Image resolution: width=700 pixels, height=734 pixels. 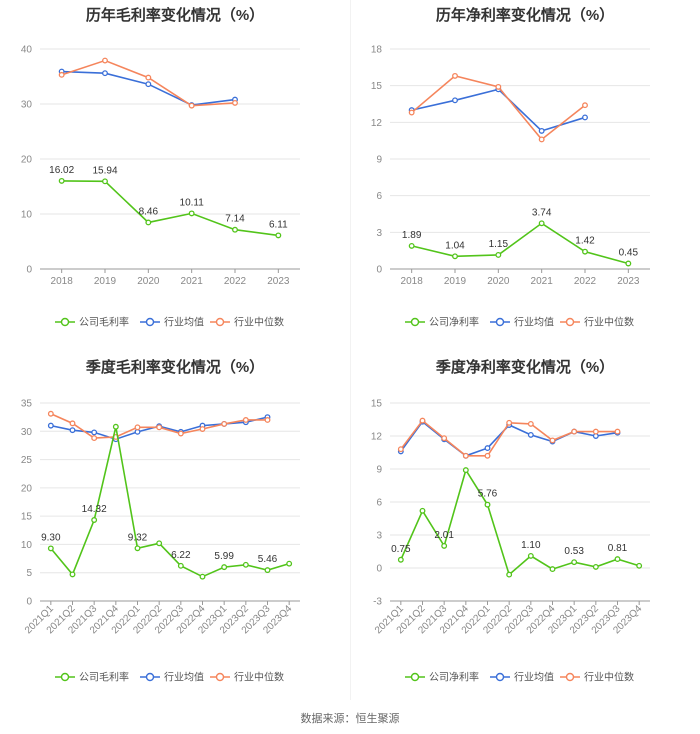 I want to click on data-label: 7.14, so click(x=235, y=219).